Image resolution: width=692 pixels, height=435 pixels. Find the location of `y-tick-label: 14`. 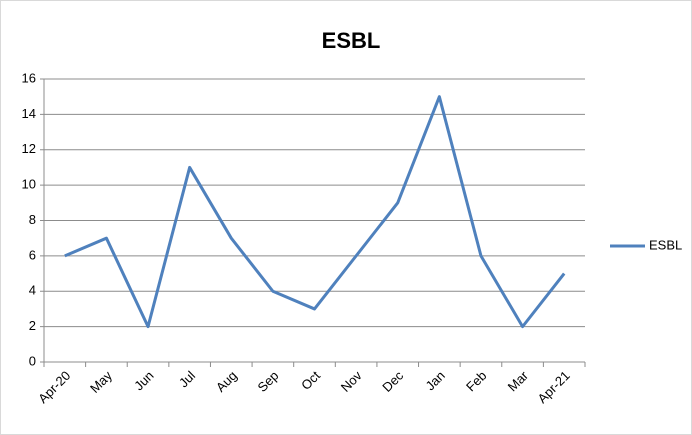

y-tick-label: 14 is located at coordinates (29, 113).